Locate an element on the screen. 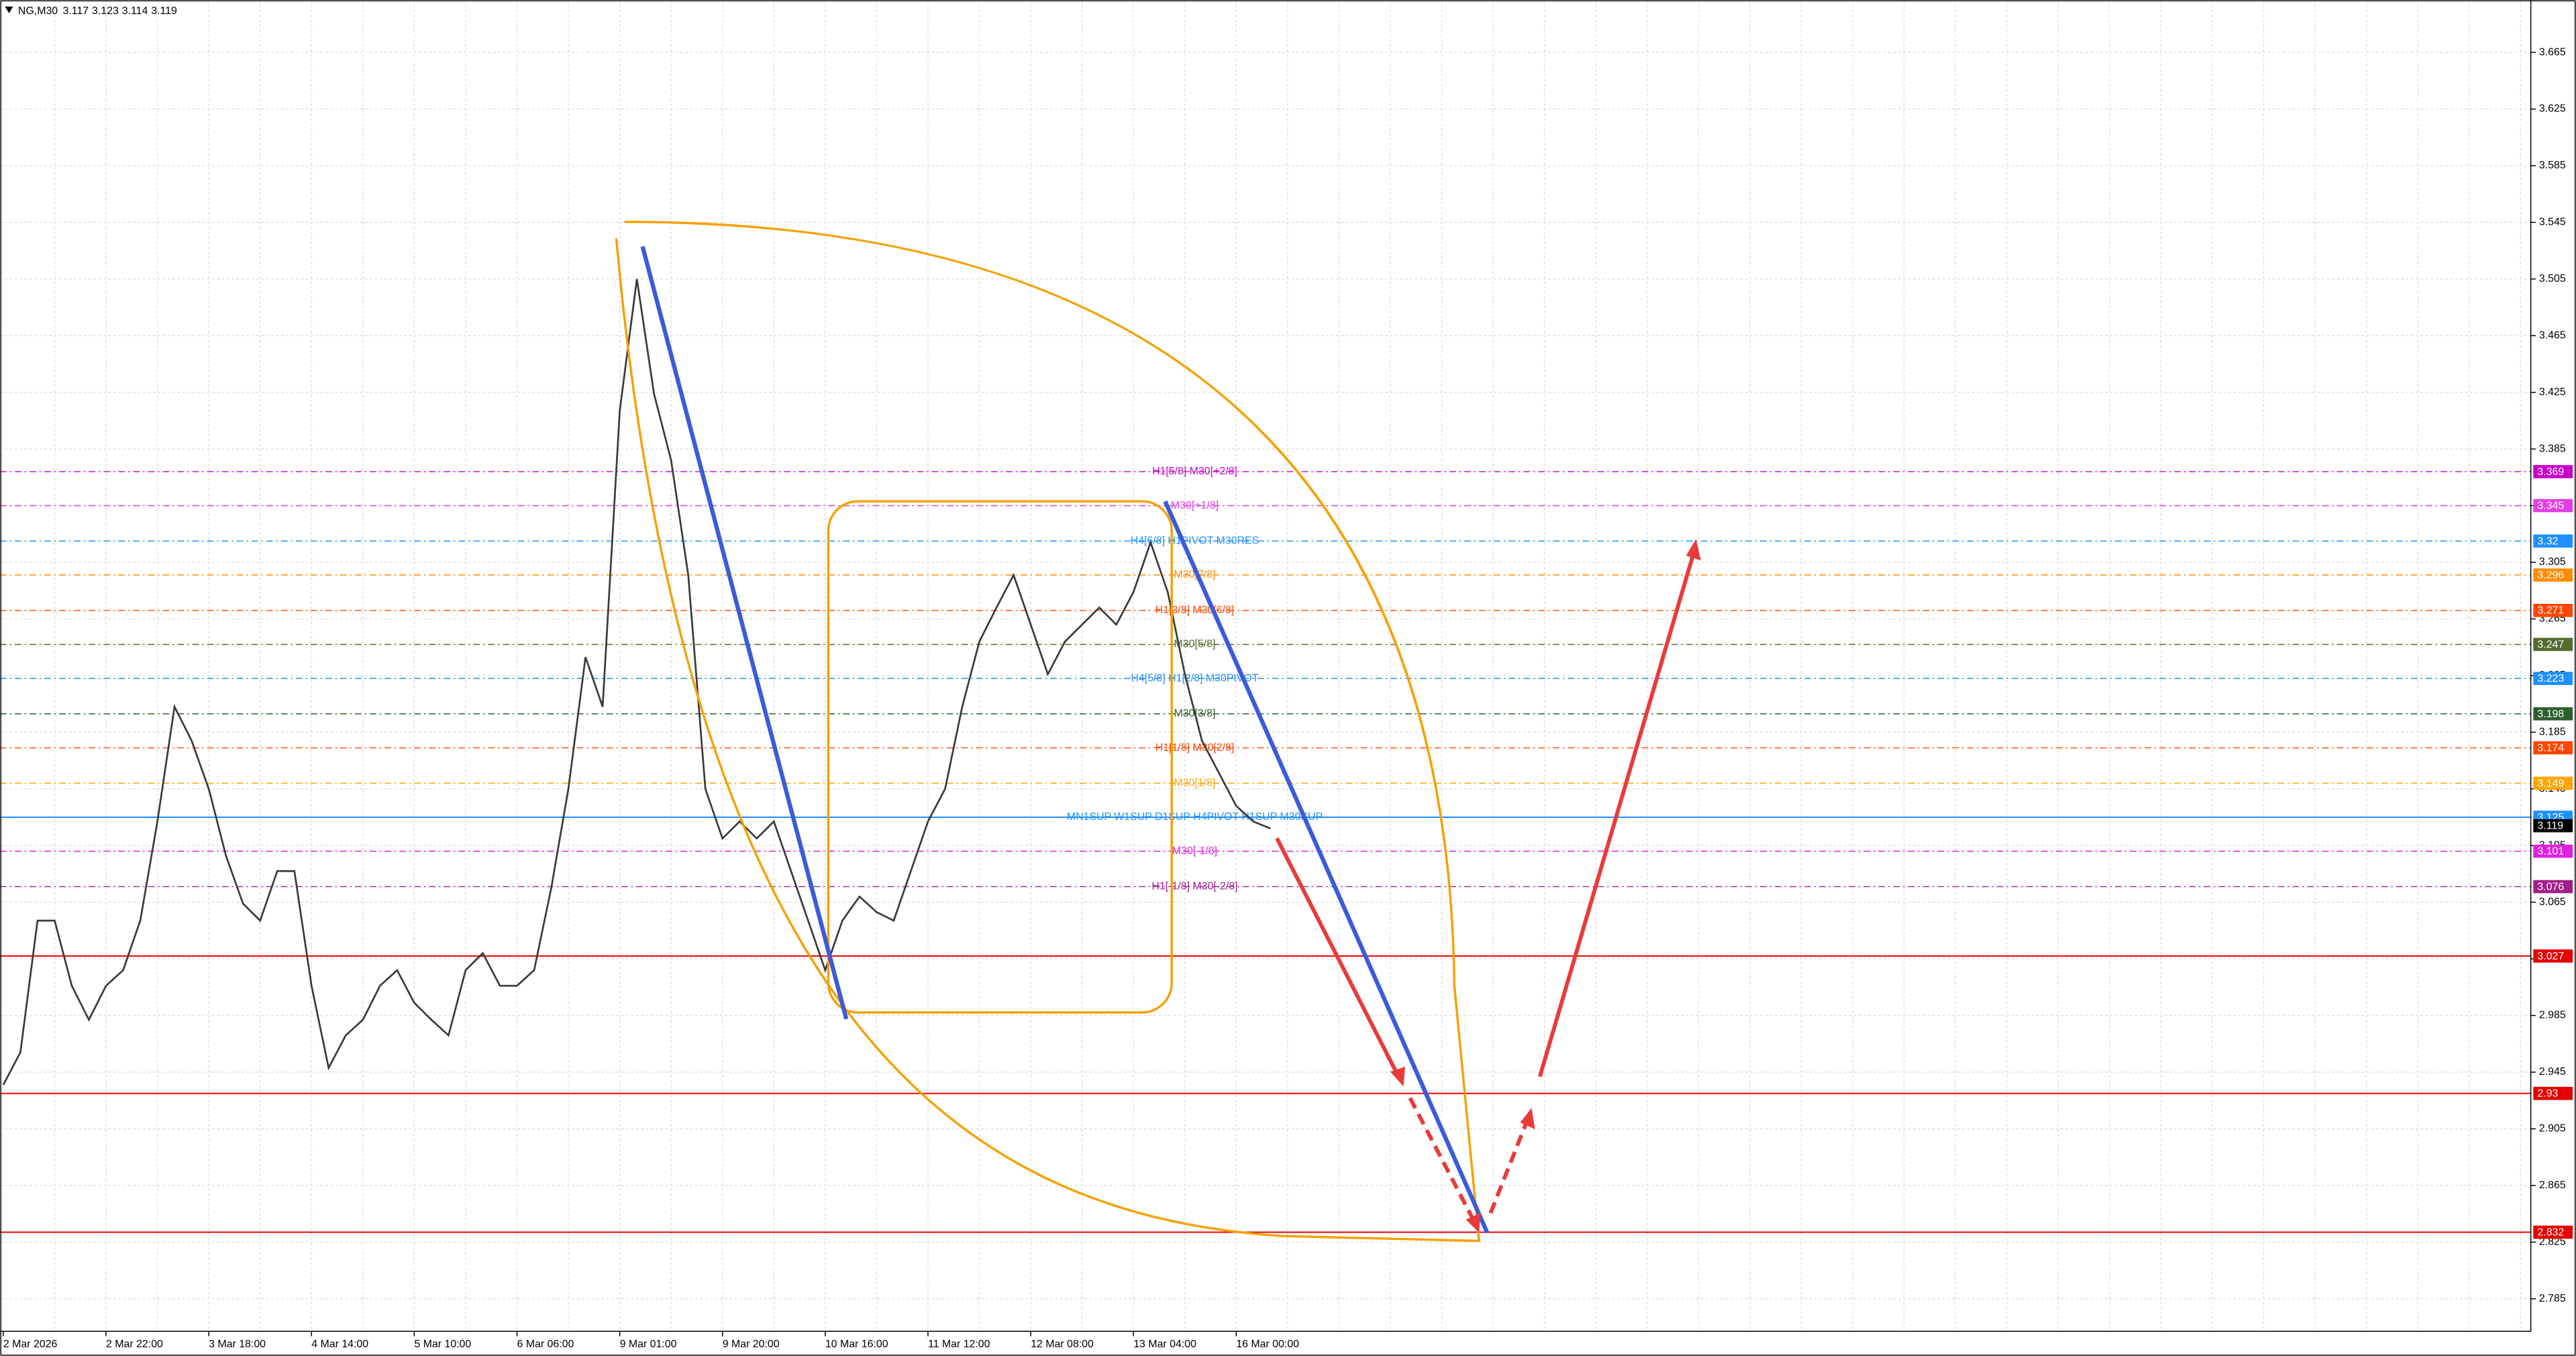  time-axis-panel is located at coordinates (1288, 1343).